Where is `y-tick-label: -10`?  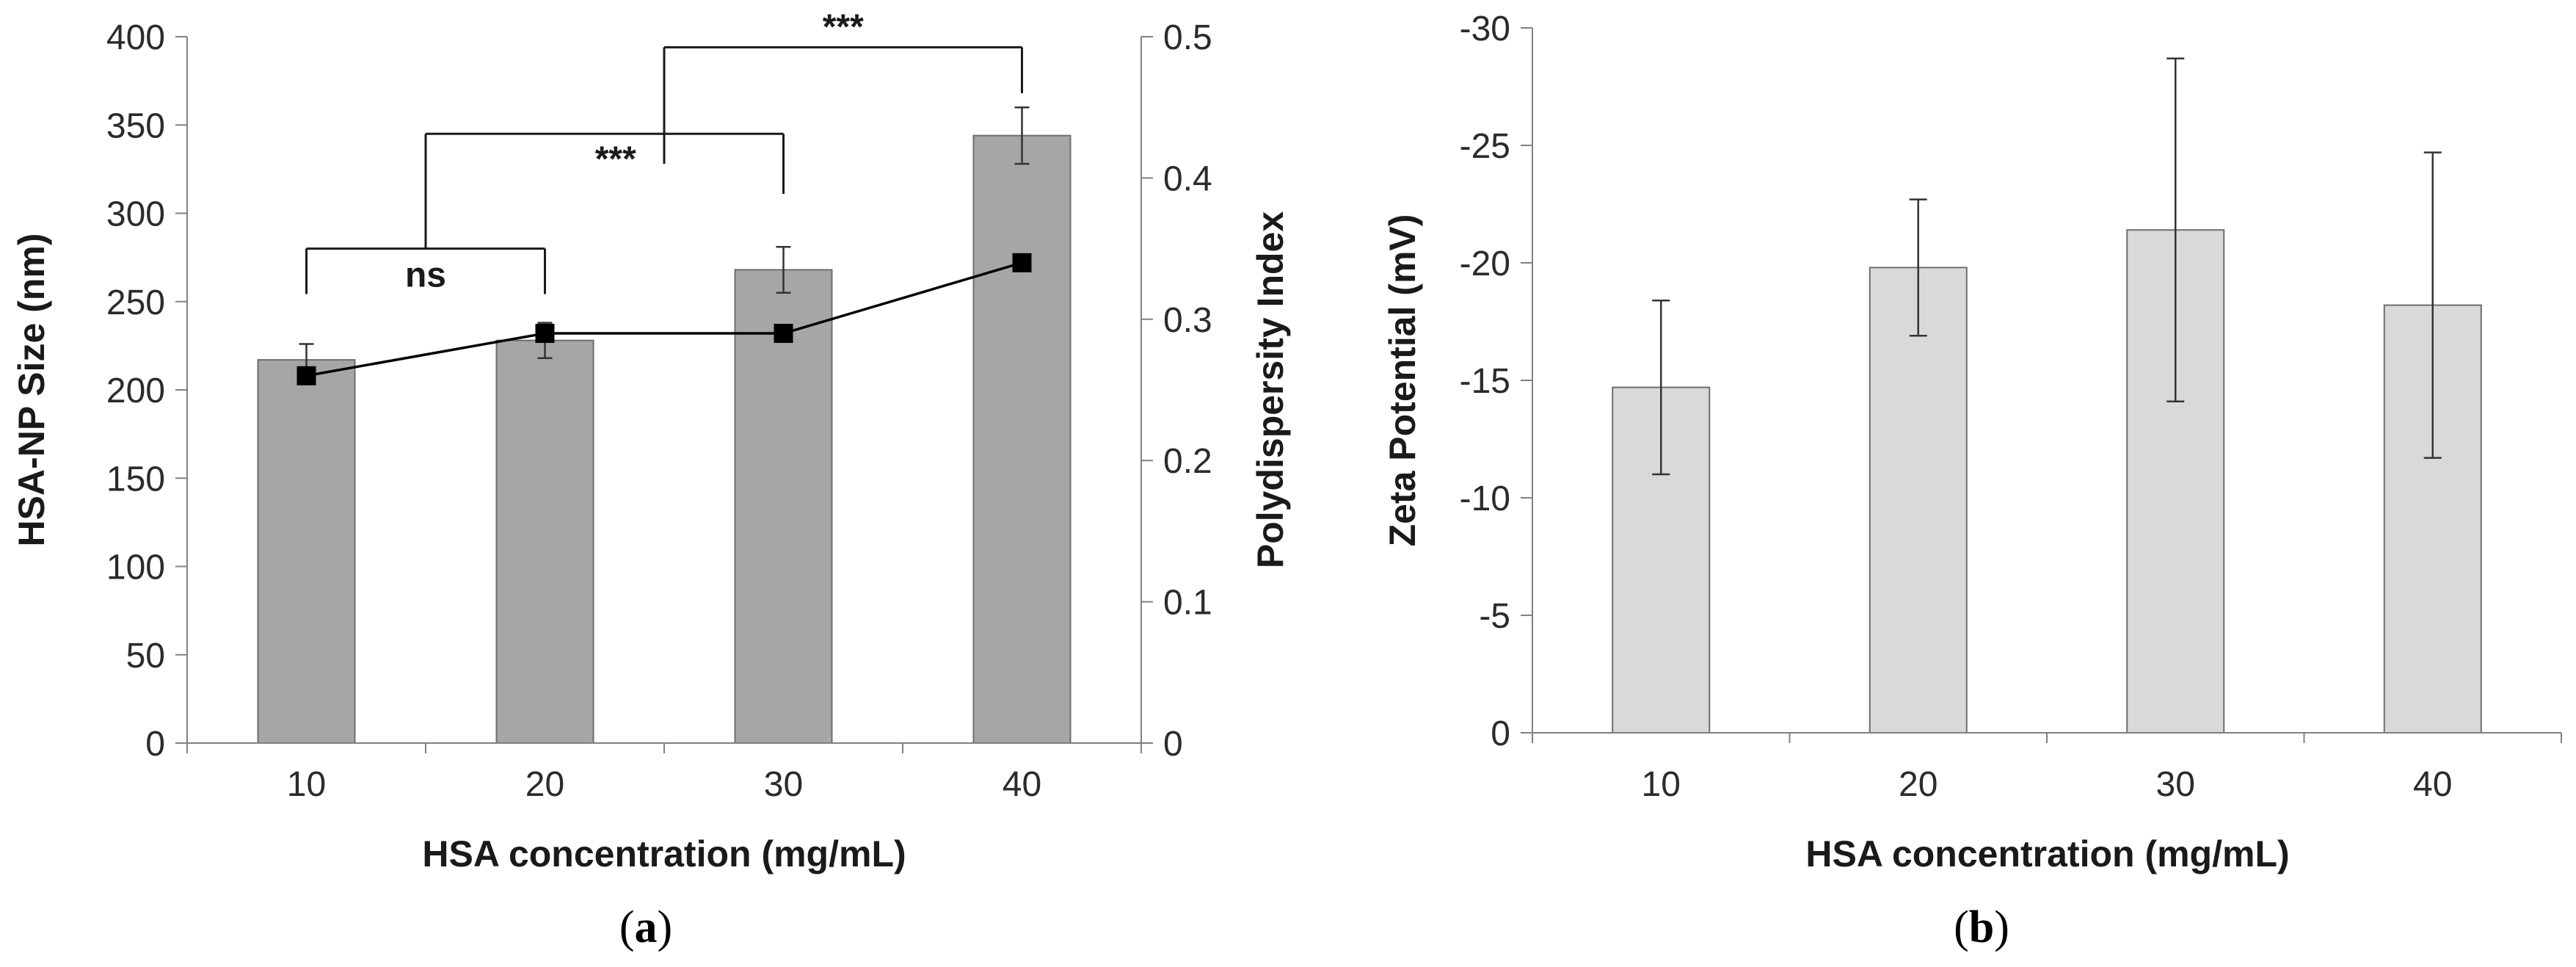
y-tick-label: -10 is located at coordinates (1485, 498).